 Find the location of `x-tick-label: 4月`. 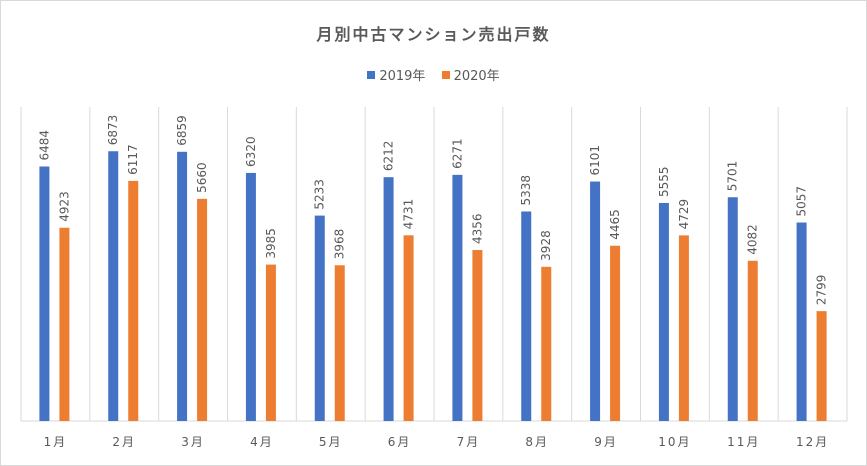

x-tick-label: 4月 is located at coordinates (262, 442).